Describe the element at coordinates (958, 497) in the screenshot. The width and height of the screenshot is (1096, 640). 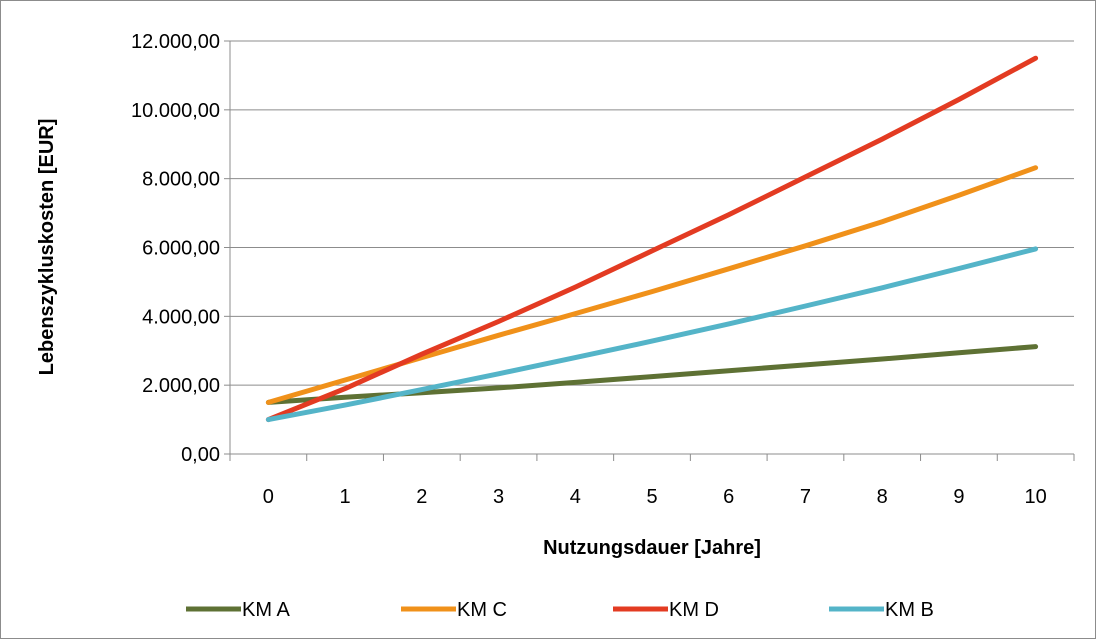
I see `x-tick-label: 9` at that location.